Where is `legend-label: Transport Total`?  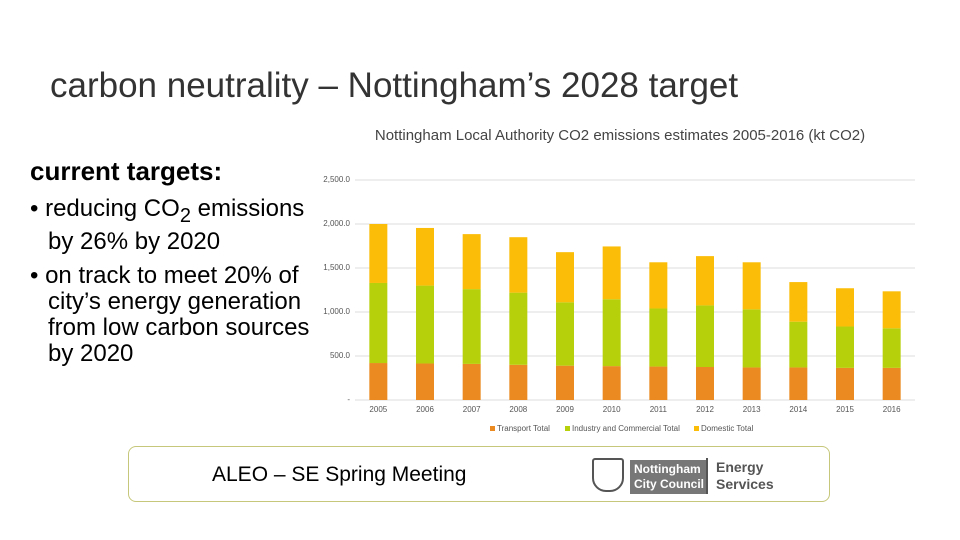
legend-label: Transport Total is located at coordinates (523, 428).